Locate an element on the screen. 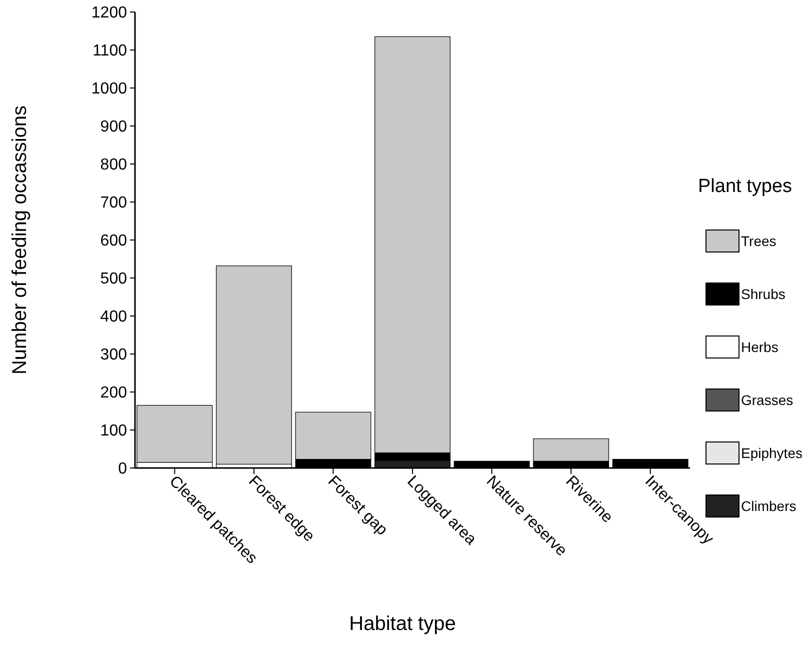 The image size is (804, 651). legend-label: Epiphytes is located at coordinates (771, 452).